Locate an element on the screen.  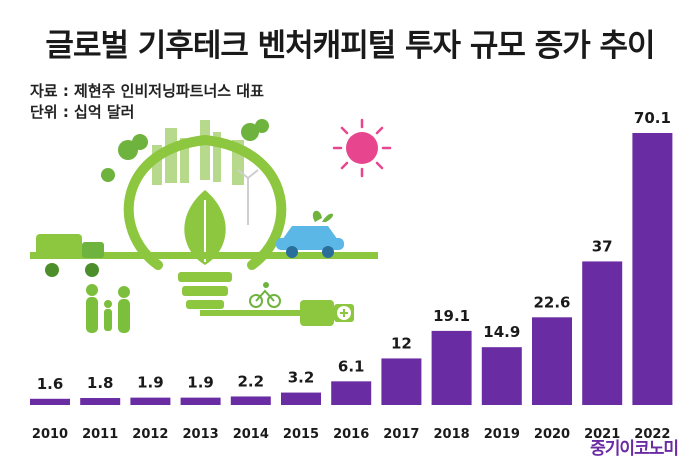
value-label-2014: 2.2 is located at coordinates (251, 381).